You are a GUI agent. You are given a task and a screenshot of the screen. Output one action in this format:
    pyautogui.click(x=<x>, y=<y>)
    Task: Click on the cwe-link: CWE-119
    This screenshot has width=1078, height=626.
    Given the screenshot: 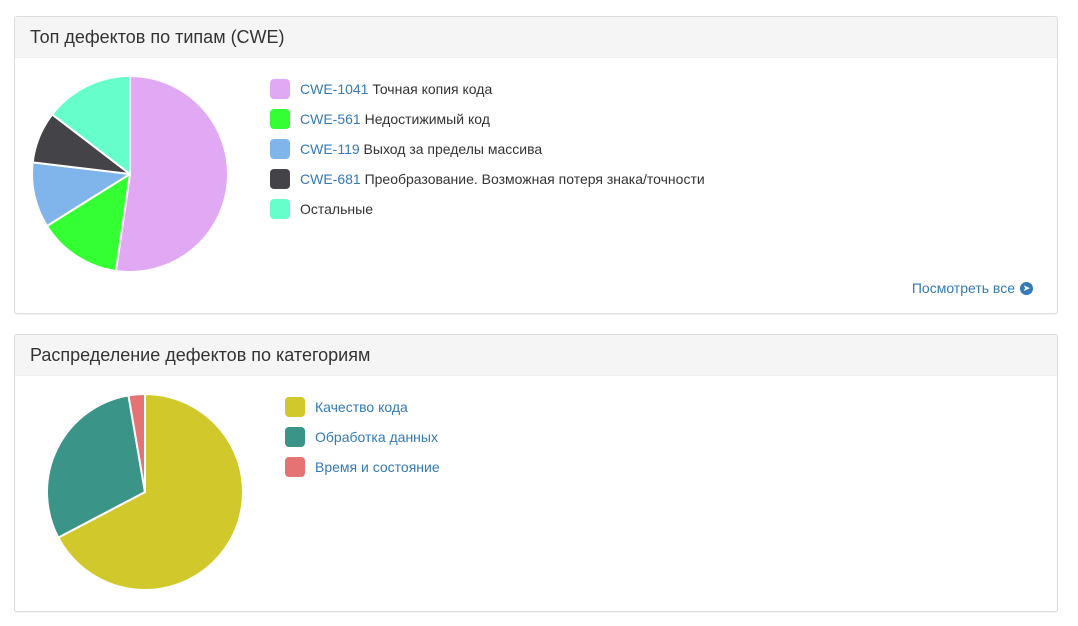 What is the action you would take?
    pyautogui.click(x=330, y=149)
    